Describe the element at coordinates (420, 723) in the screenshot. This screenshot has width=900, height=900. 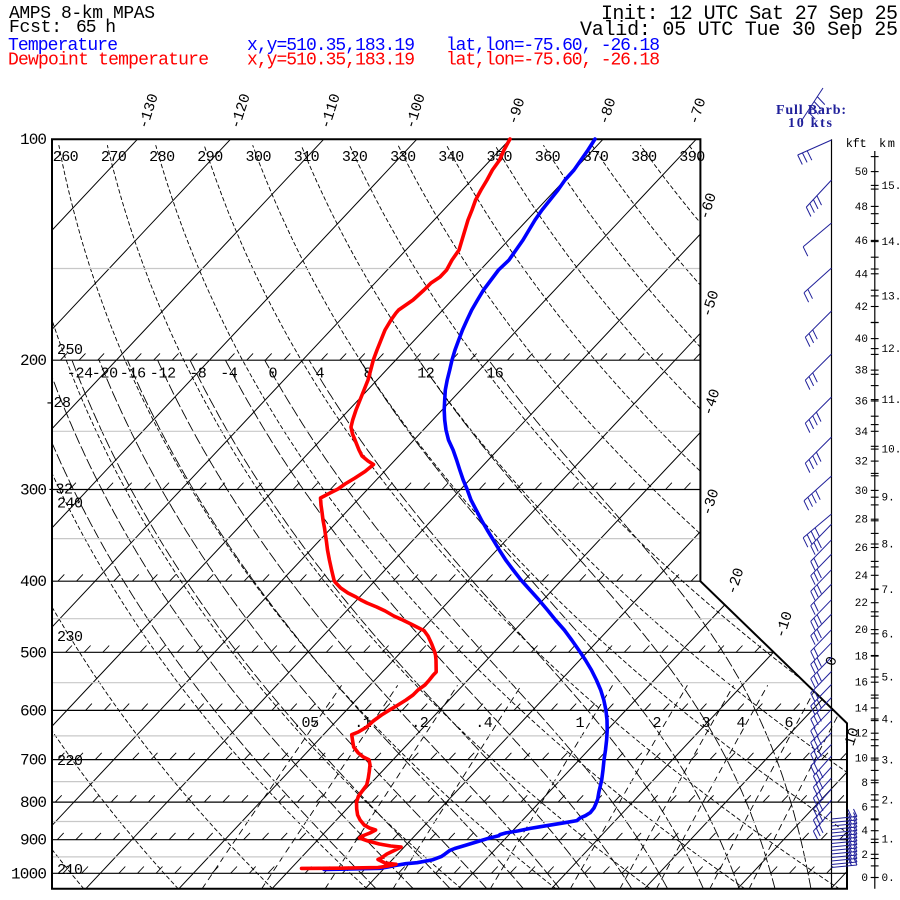
I see `svg-text: .2` at that location.